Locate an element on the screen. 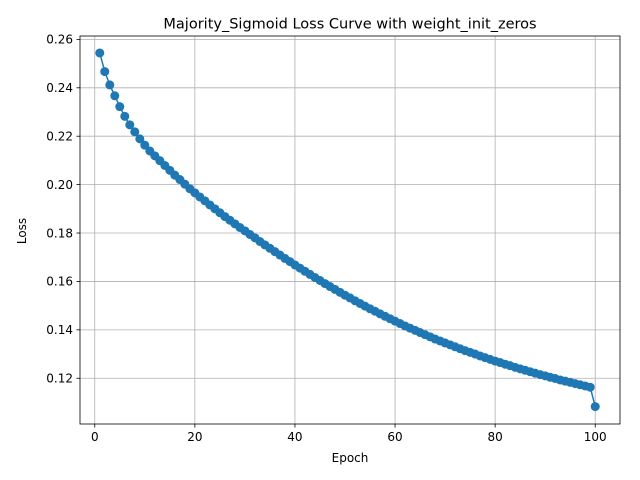 The image size is (640, 480). x-tick-label: 0 is located at coordinates (95, 437).